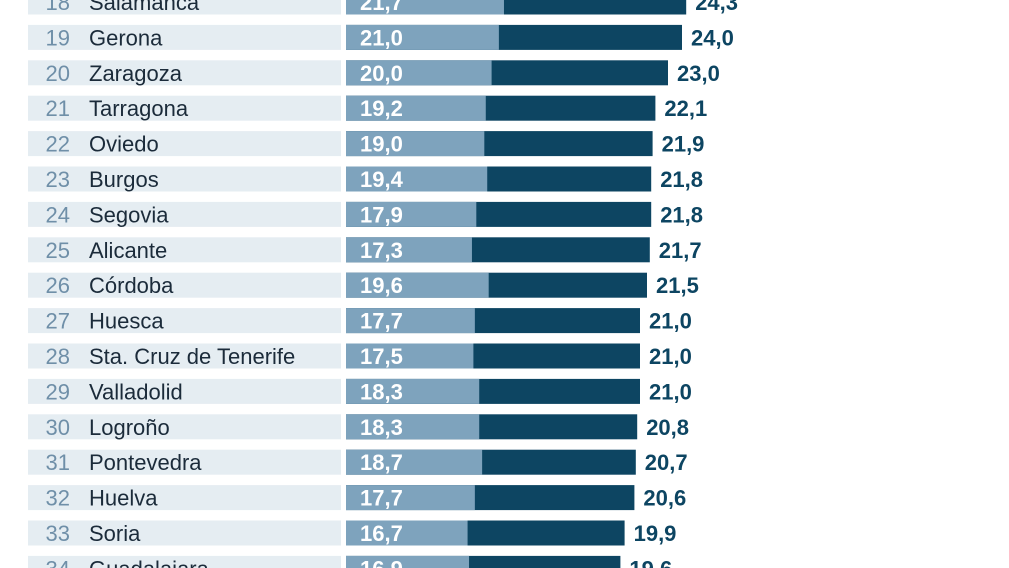  Describe the element at coordinates (712, 37) in the screenshot. I see `dark-bar-value-label: 24,0` at that location.